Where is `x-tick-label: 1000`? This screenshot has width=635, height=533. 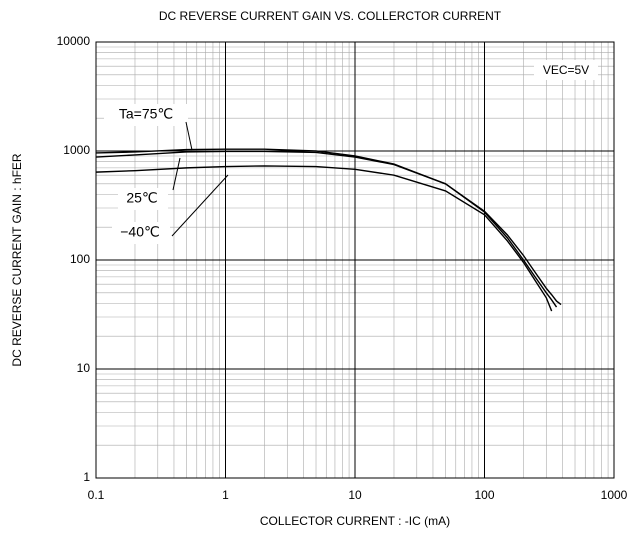
x-tick-label: 1000 is located at coordinates (614, 495).